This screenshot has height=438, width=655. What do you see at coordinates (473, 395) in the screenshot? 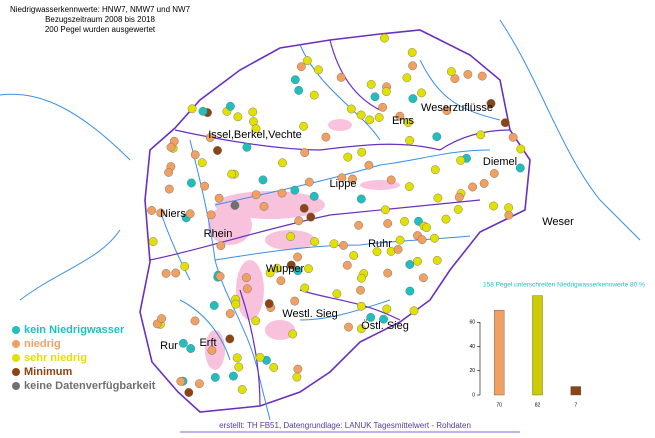
I see `y-tick-label: 0` at bounding box center [473, 395].